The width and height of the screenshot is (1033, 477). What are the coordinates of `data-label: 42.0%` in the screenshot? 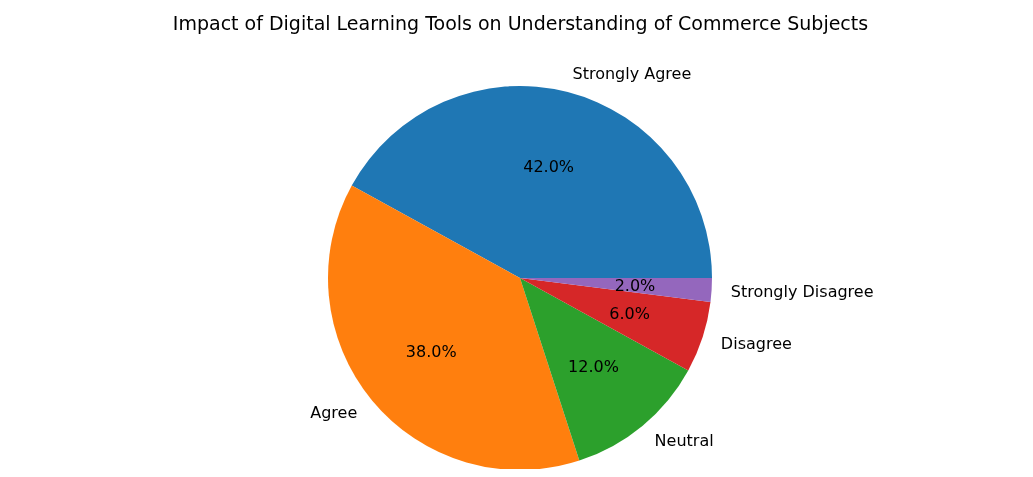 It's located at (549, 166).